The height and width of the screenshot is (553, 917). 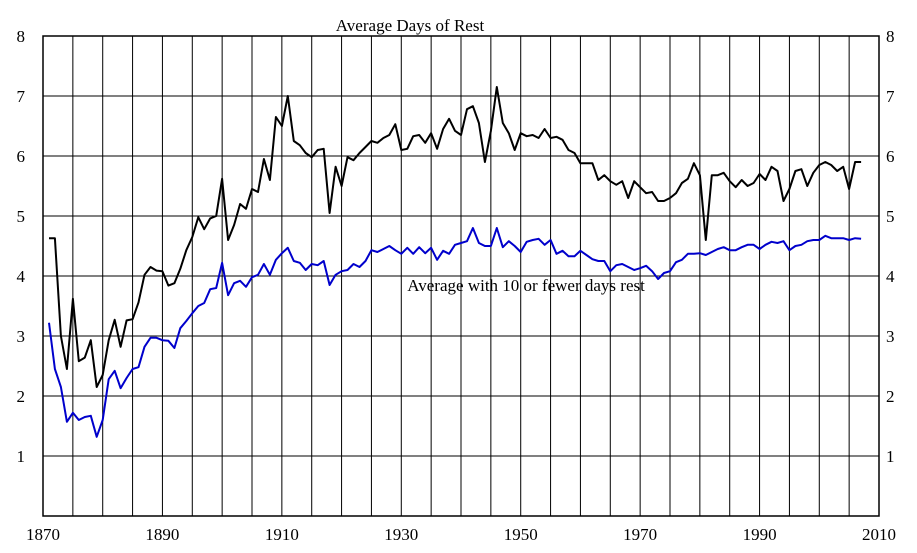 I want to click on x-tick-label: 1950, so click(x=521, y=534).